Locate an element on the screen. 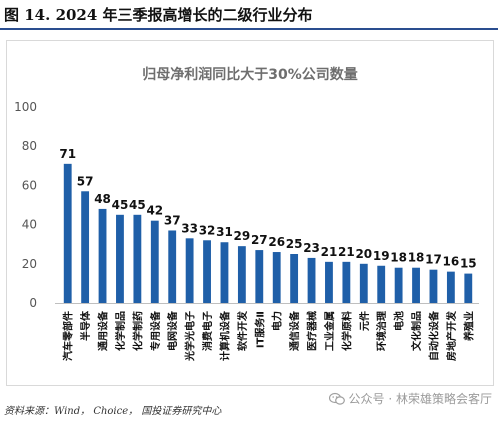  x-tick-label: 电力 is located at coordinates (277, 321).